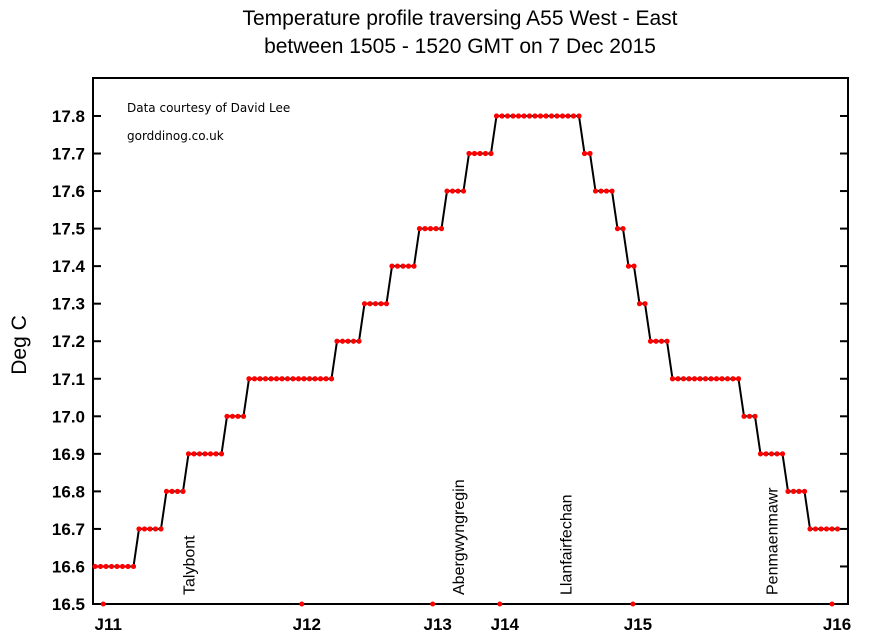  What do you see at coordinates (69, 266) in the screenshot?
I see `y-tick-label: 17.4` at bounding box center [69, 266].